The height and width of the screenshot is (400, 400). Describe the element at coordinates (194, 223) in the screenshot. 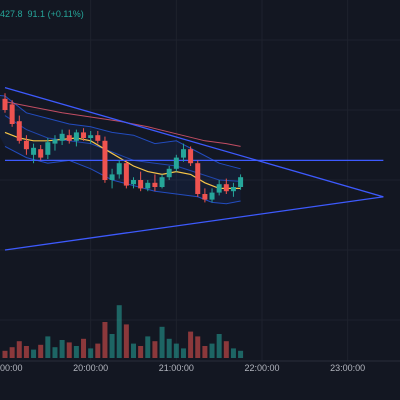

I see `trendline` at that location.